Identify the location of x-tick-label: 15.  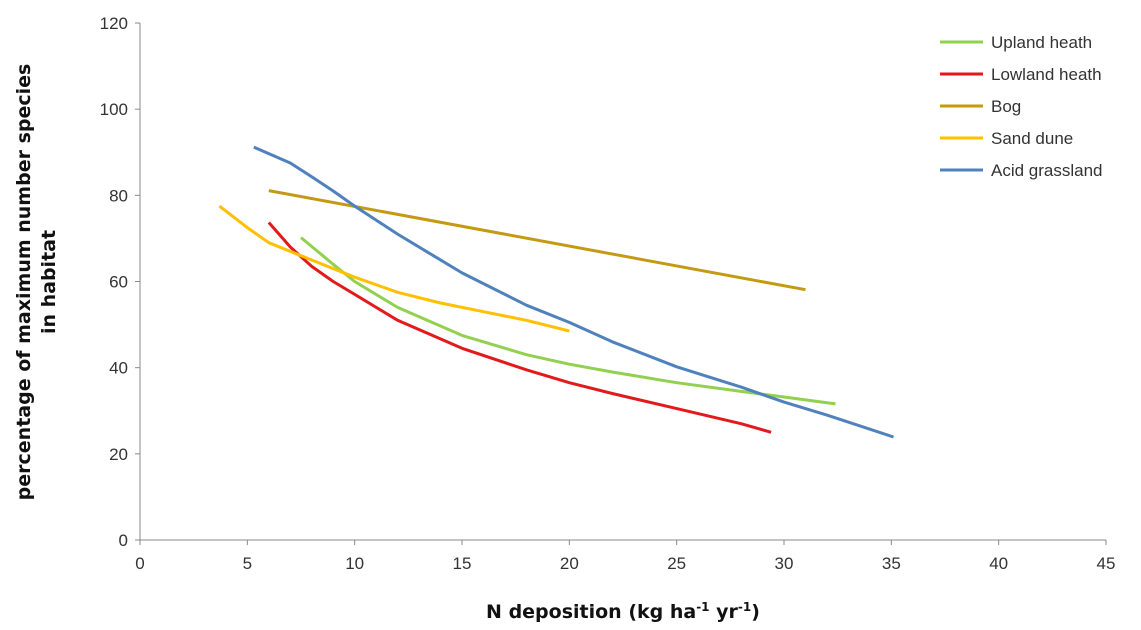
(462, 563).